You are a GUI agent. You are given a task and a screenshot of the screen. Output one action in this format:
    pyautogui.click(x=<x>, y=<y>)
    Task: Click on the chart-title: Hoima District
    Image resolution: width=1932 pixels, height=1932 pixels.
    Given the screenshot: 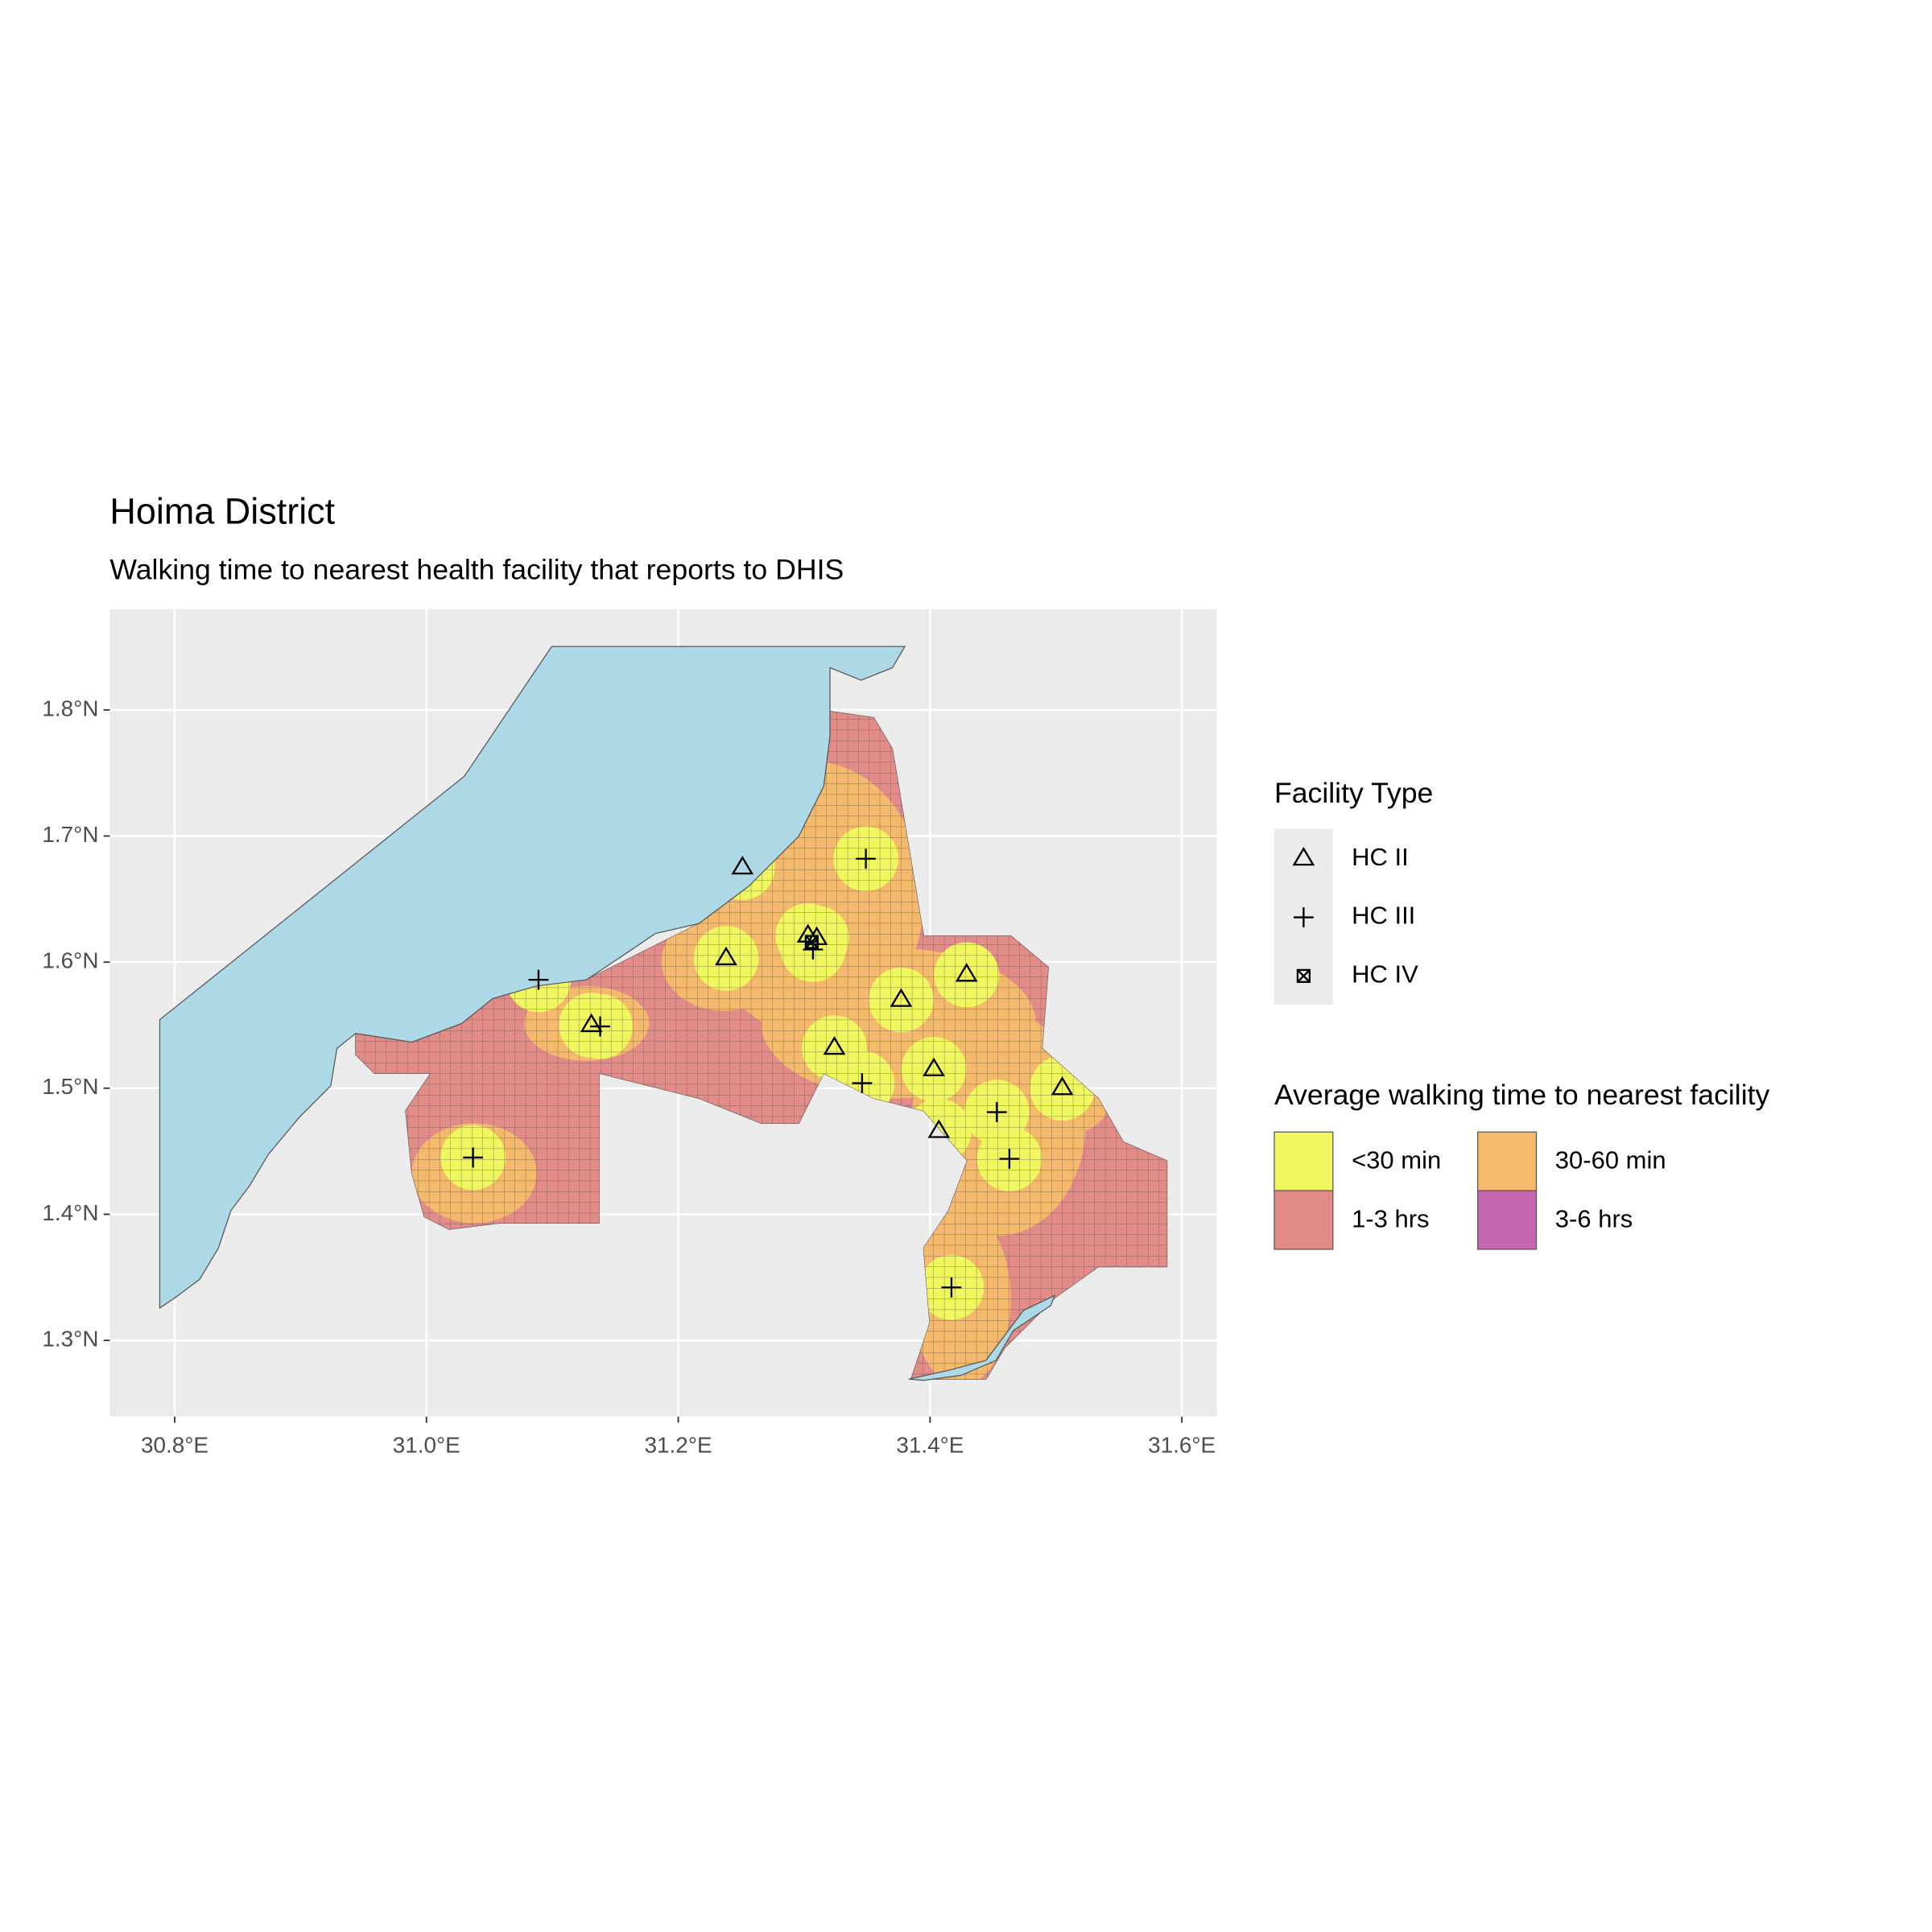 What is the action you would take?
    pyautogui.click(x=222, y=511)
    